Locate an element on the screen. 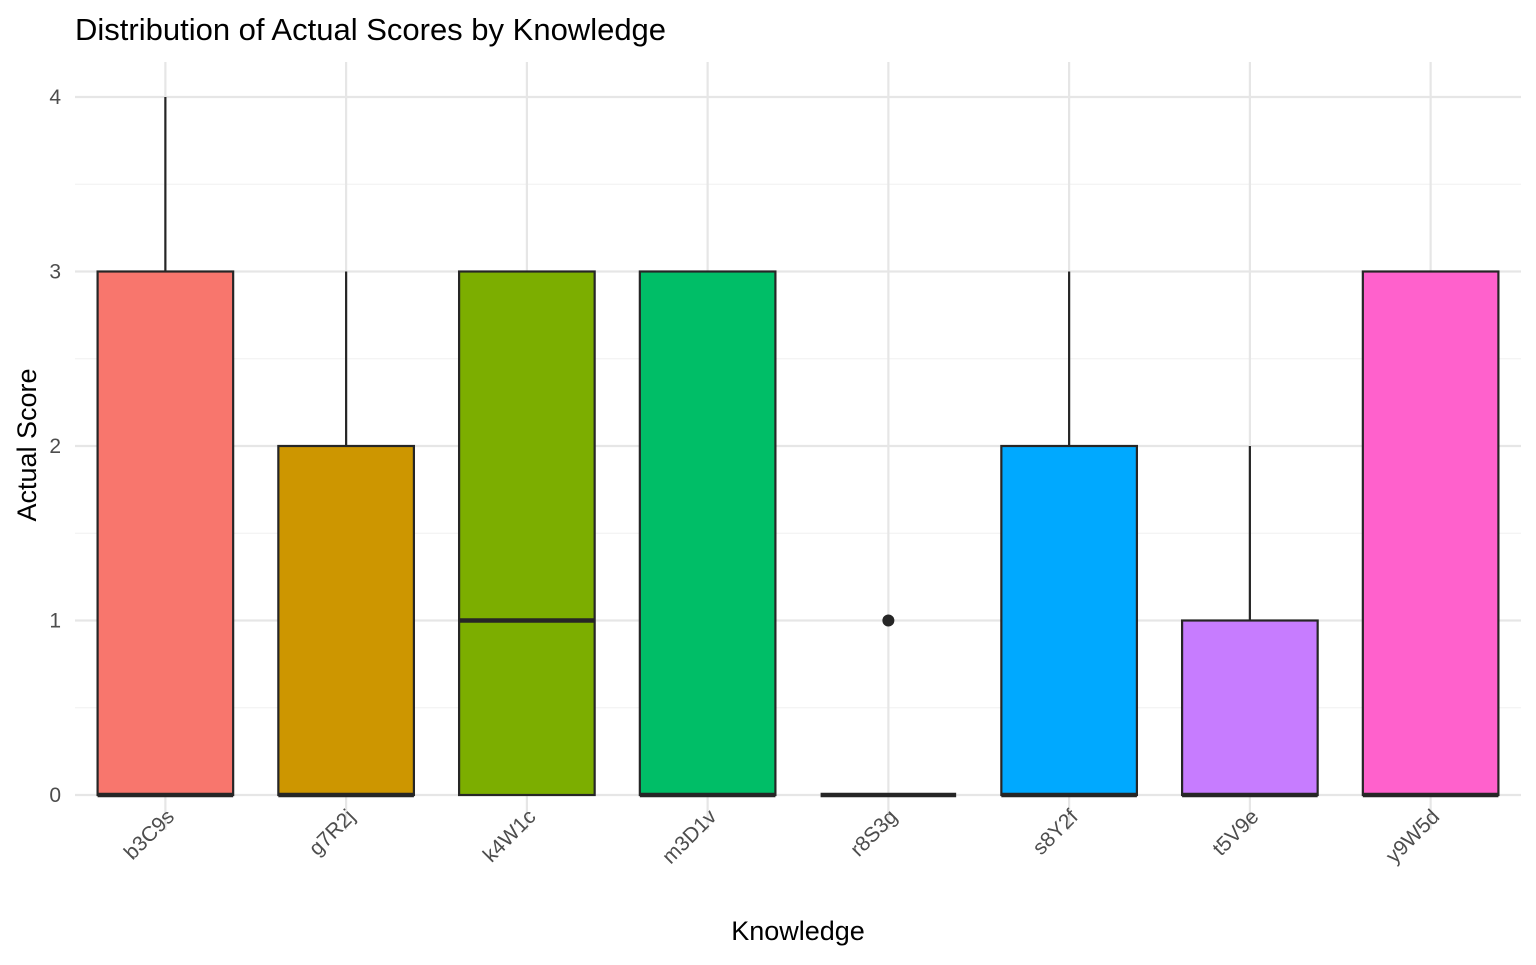 The width and height of the screenshot is (1536, 965). outlier-point is located at coordinates (888, 620).